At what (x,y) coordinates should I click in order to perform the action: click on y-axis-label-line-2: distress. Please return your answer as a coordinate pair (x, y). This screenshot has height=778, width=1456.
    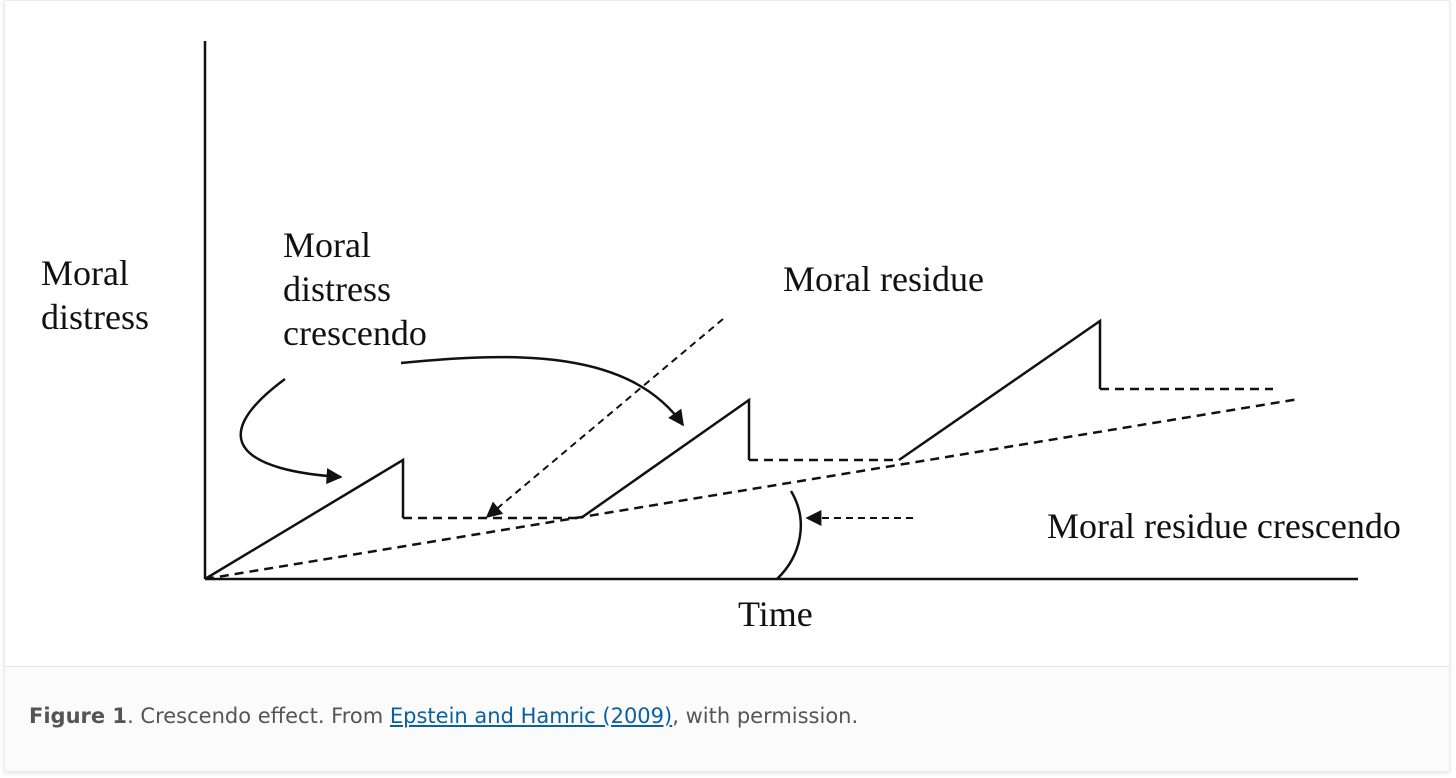
    Looking at the image, I should click on (95, 317).